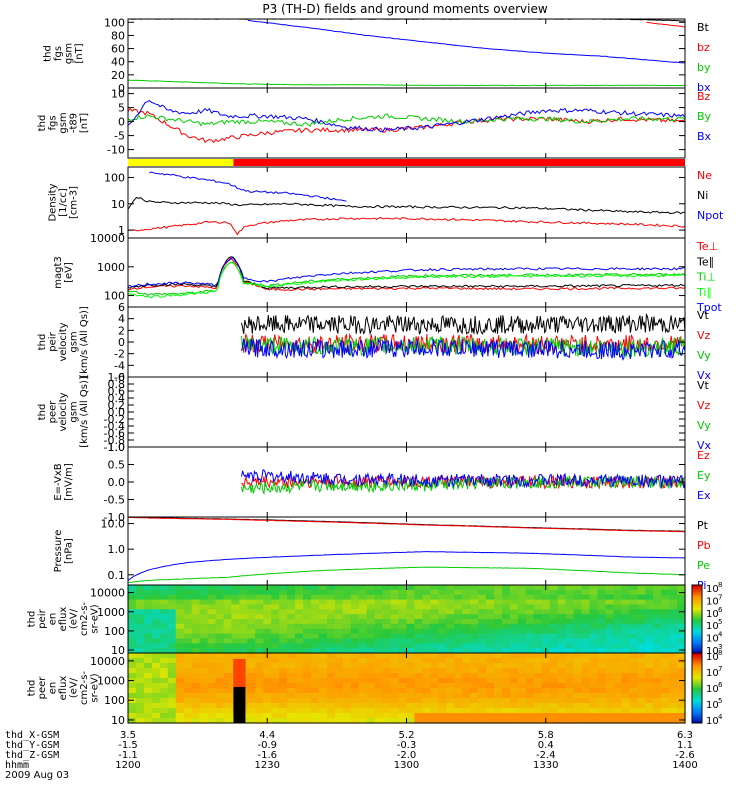 Image resolution: width=750 pixels, height=800 pixels. I want to click on y-axis-label: fgs, so click(58, 53).